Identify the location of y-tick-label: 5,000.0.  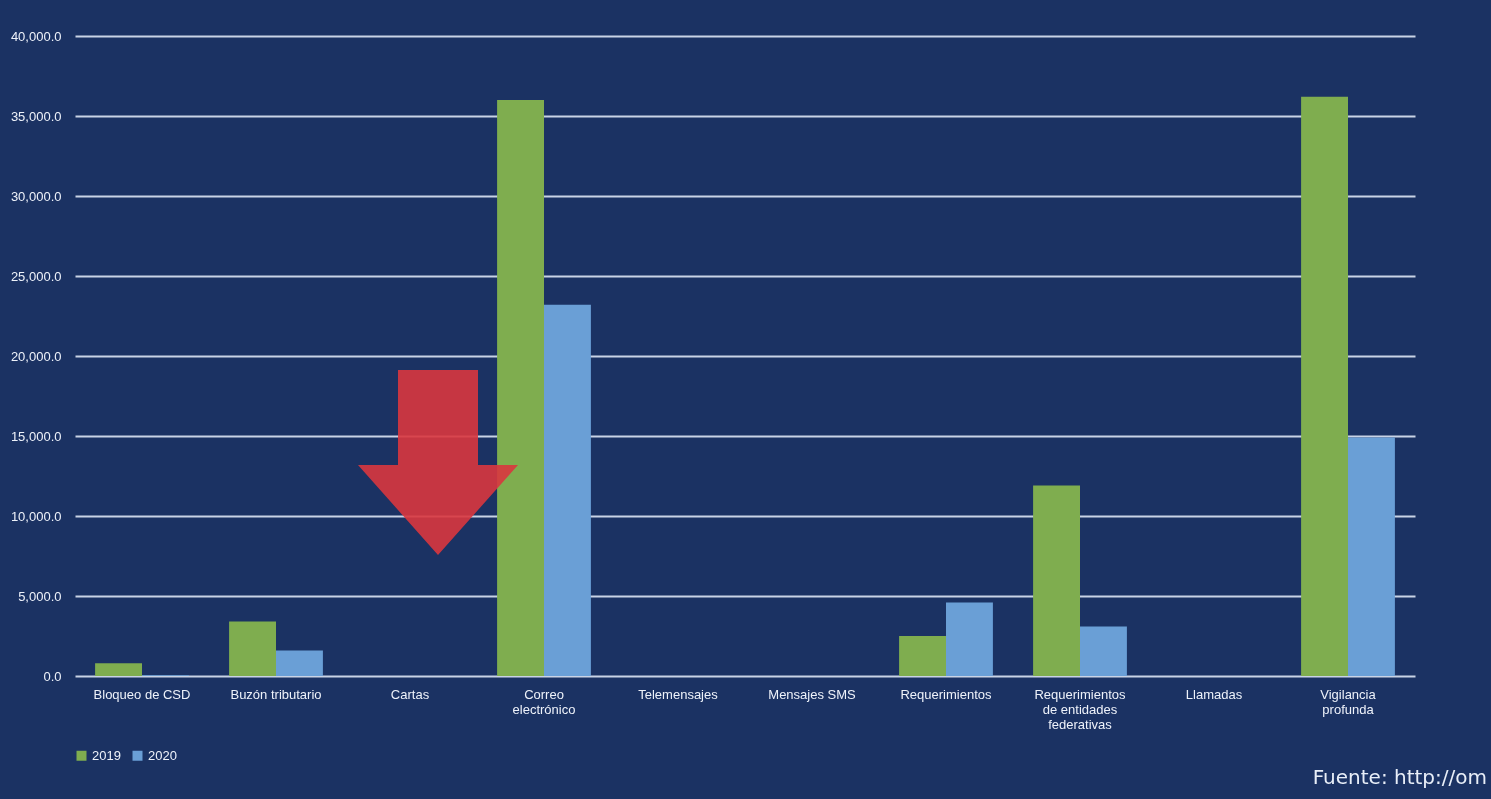
(40, 596).